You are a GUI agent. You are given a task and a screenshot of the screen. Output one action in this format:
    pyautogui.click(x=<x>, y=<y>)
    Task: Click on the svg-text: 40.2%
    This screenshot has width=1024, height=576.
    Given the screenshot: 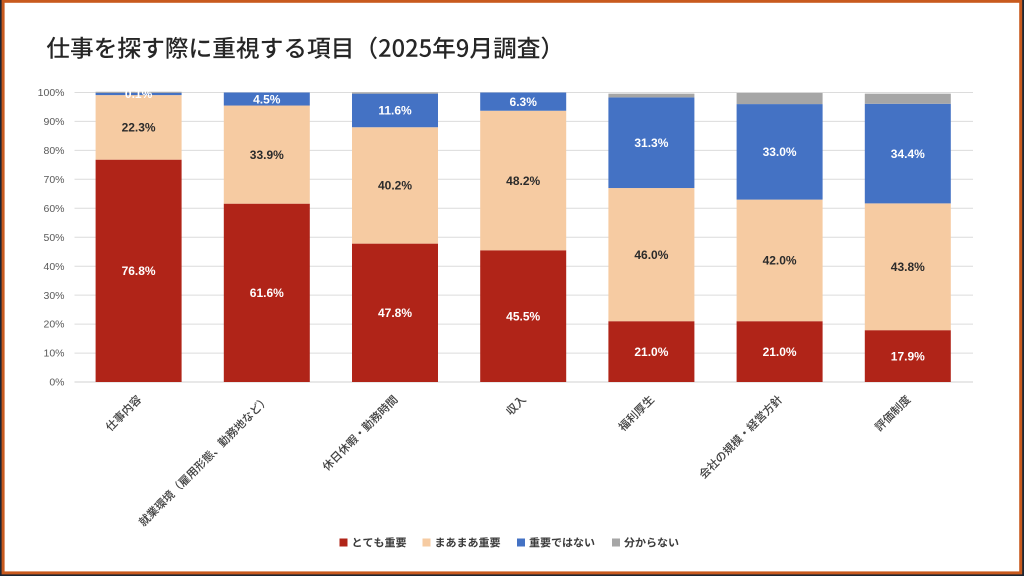 What is the action you would take?
    pyautogui.click(x=395, y=186)
    